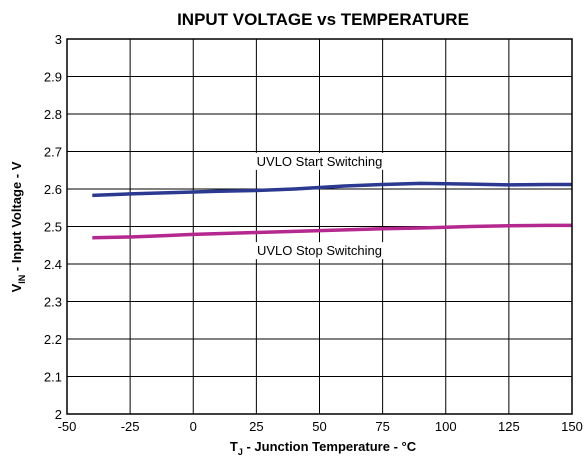  I want to click on y-tick-label: 3, so click(58, 39).